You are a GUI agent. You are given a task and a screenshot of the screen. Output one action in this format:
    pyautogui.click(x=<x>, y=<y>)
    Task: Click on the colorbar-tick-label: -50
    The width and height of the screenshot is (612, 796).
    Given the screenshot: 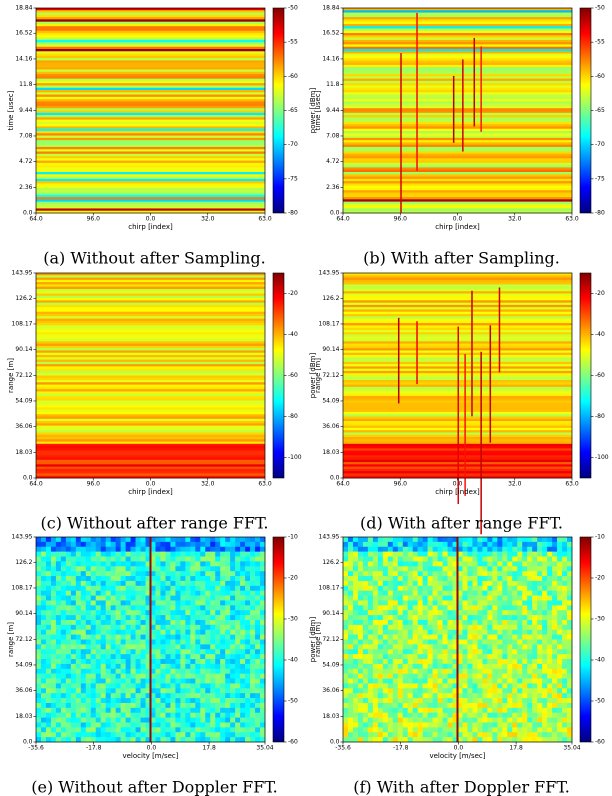 What is the action you would take?
    pyautogui.click(x=600, y=701)
    